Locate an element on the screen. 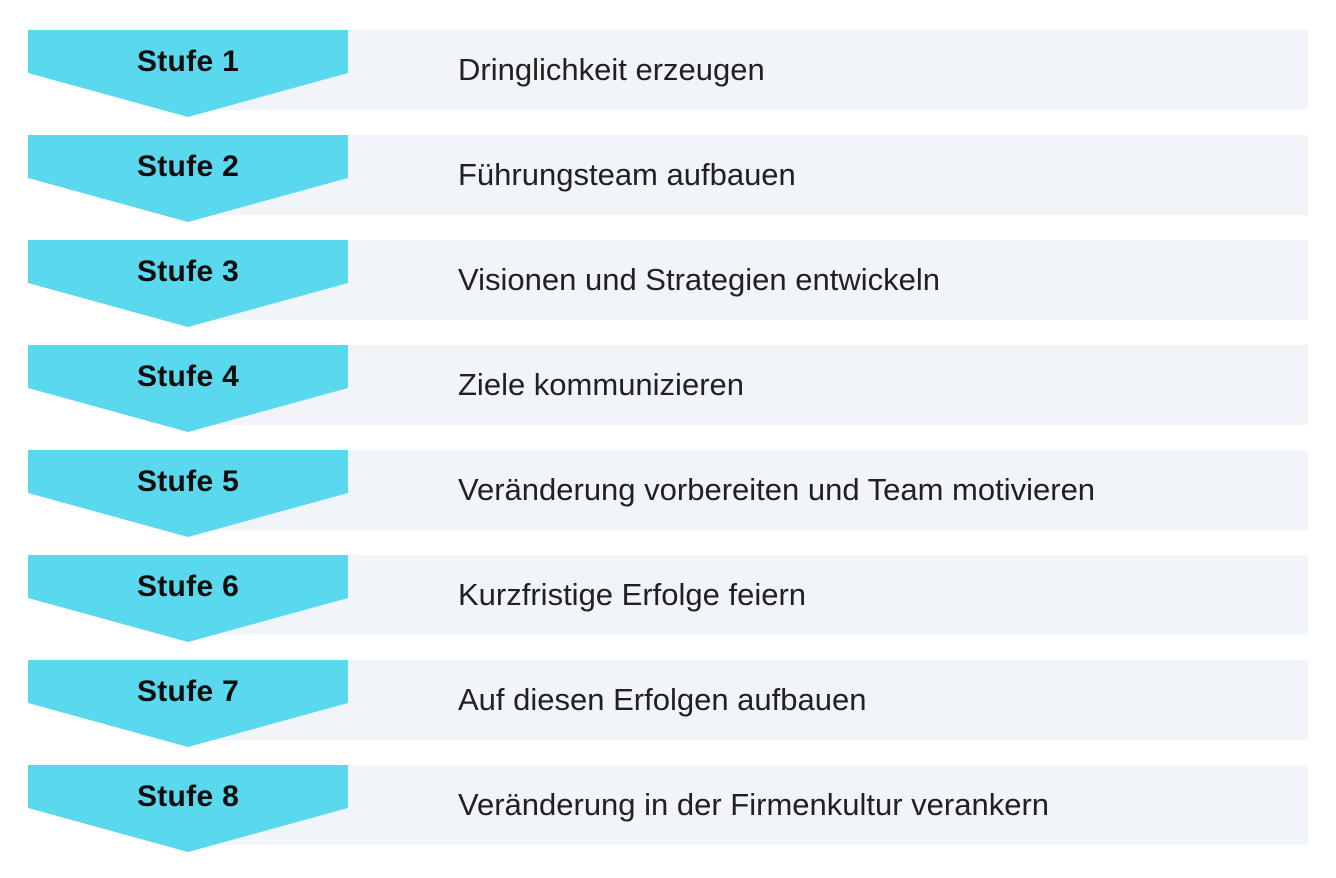  step-label: Stufe 8 is located at coordinates (188, 796).